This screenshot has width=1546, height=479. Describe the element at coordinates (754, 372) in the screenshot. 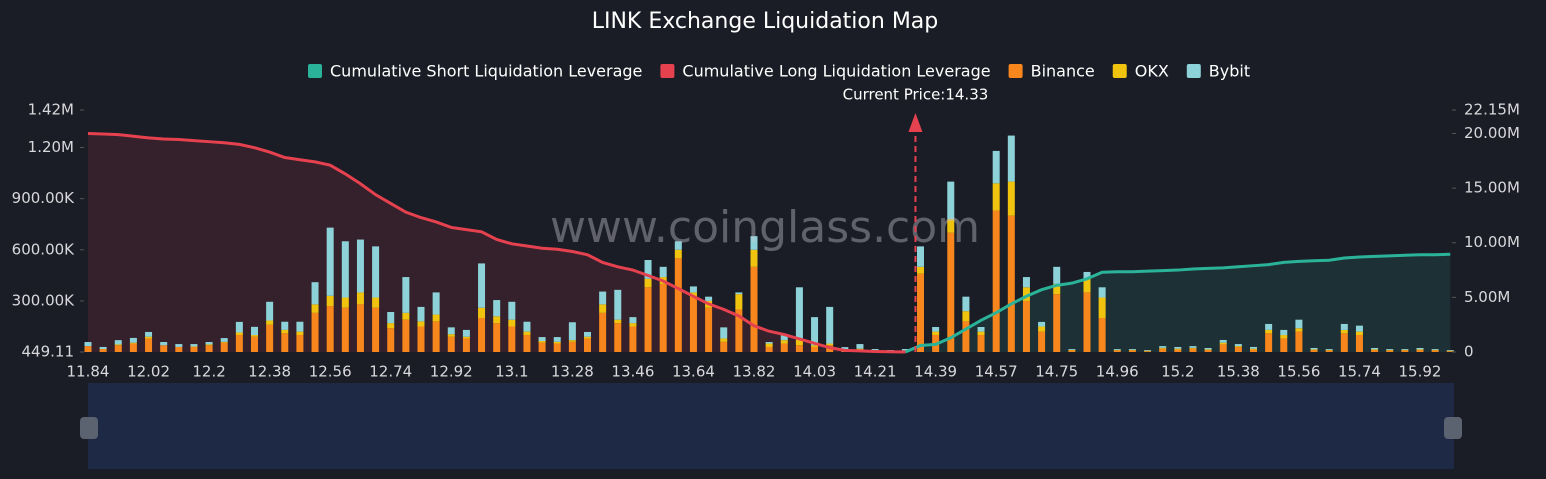

I see `x-tick-label: 13.82` at that location.